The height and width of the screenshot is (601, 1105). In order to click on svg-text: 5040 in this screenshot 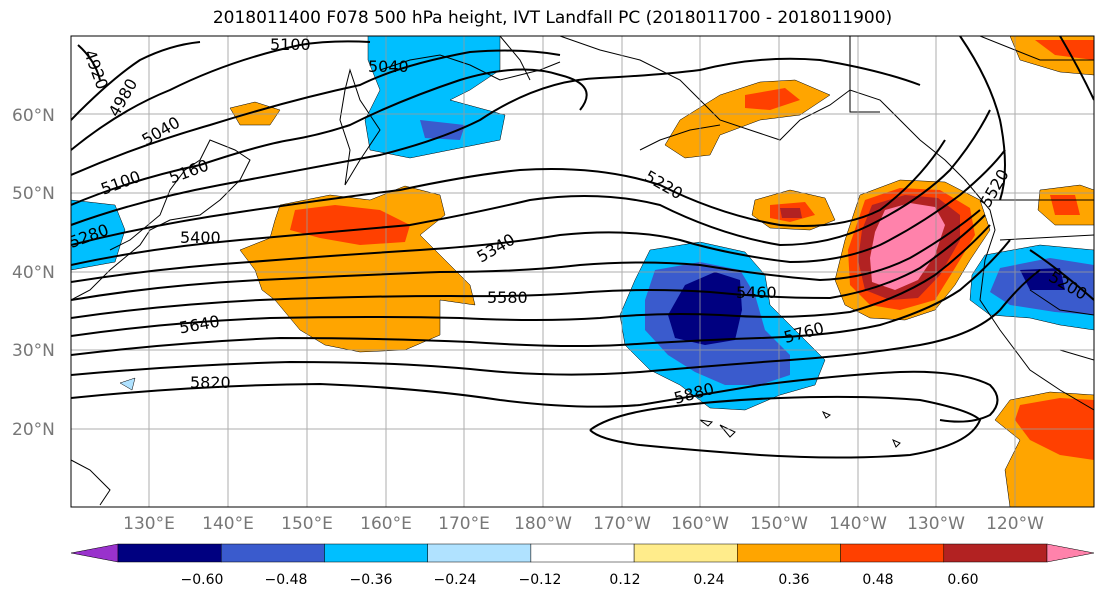, I will do `click(388, 66)`.